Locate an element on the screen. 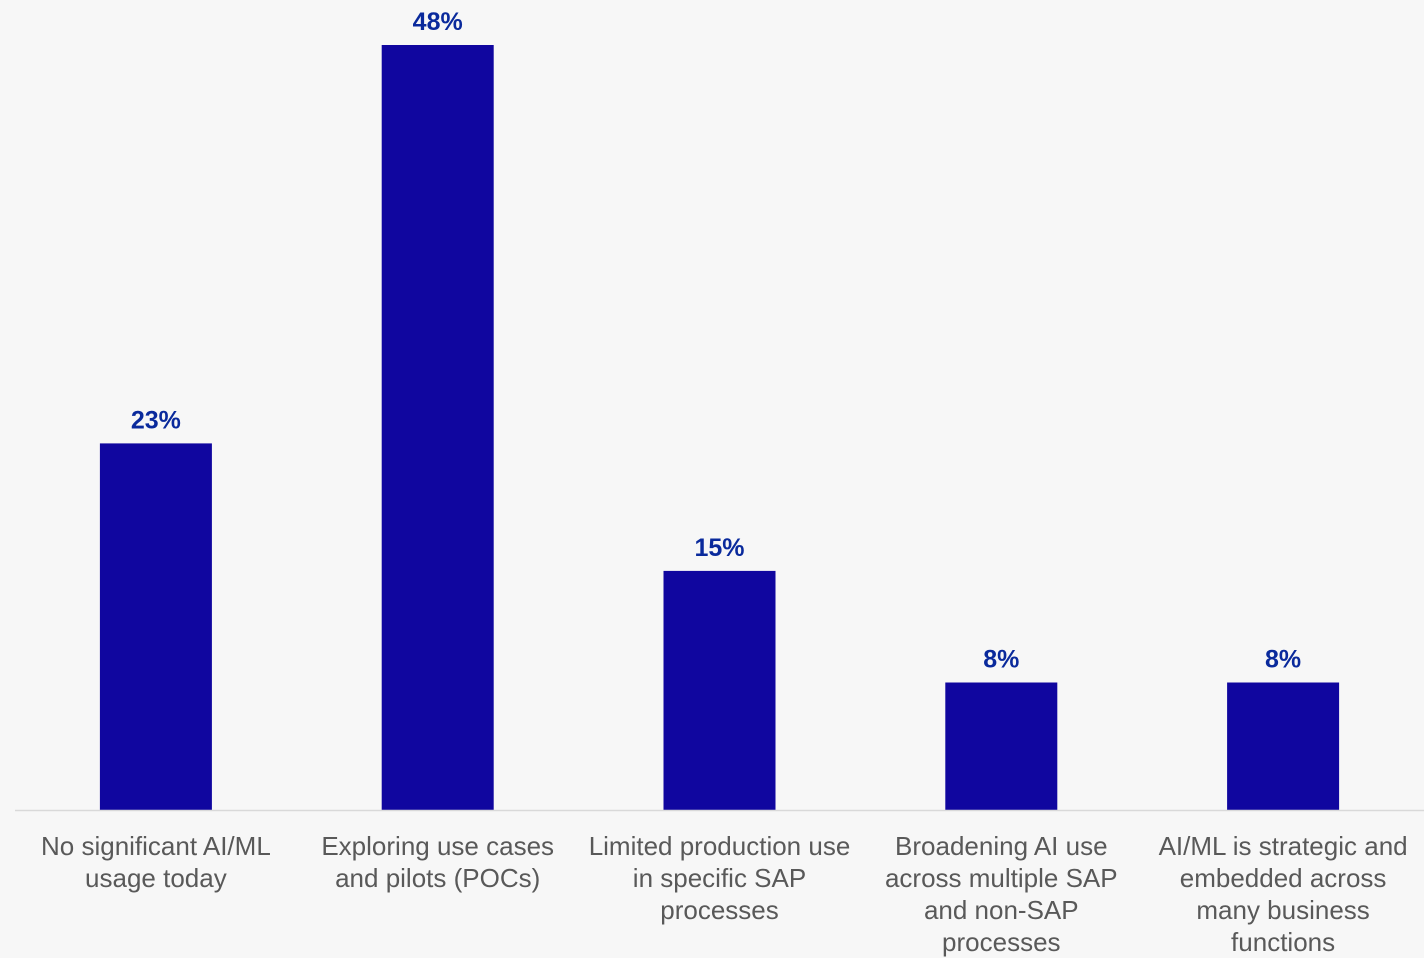 This screenshot has width=1424, height=958. category-label-1: No significant AI/ML usage today is located at coordinates (156, 862).